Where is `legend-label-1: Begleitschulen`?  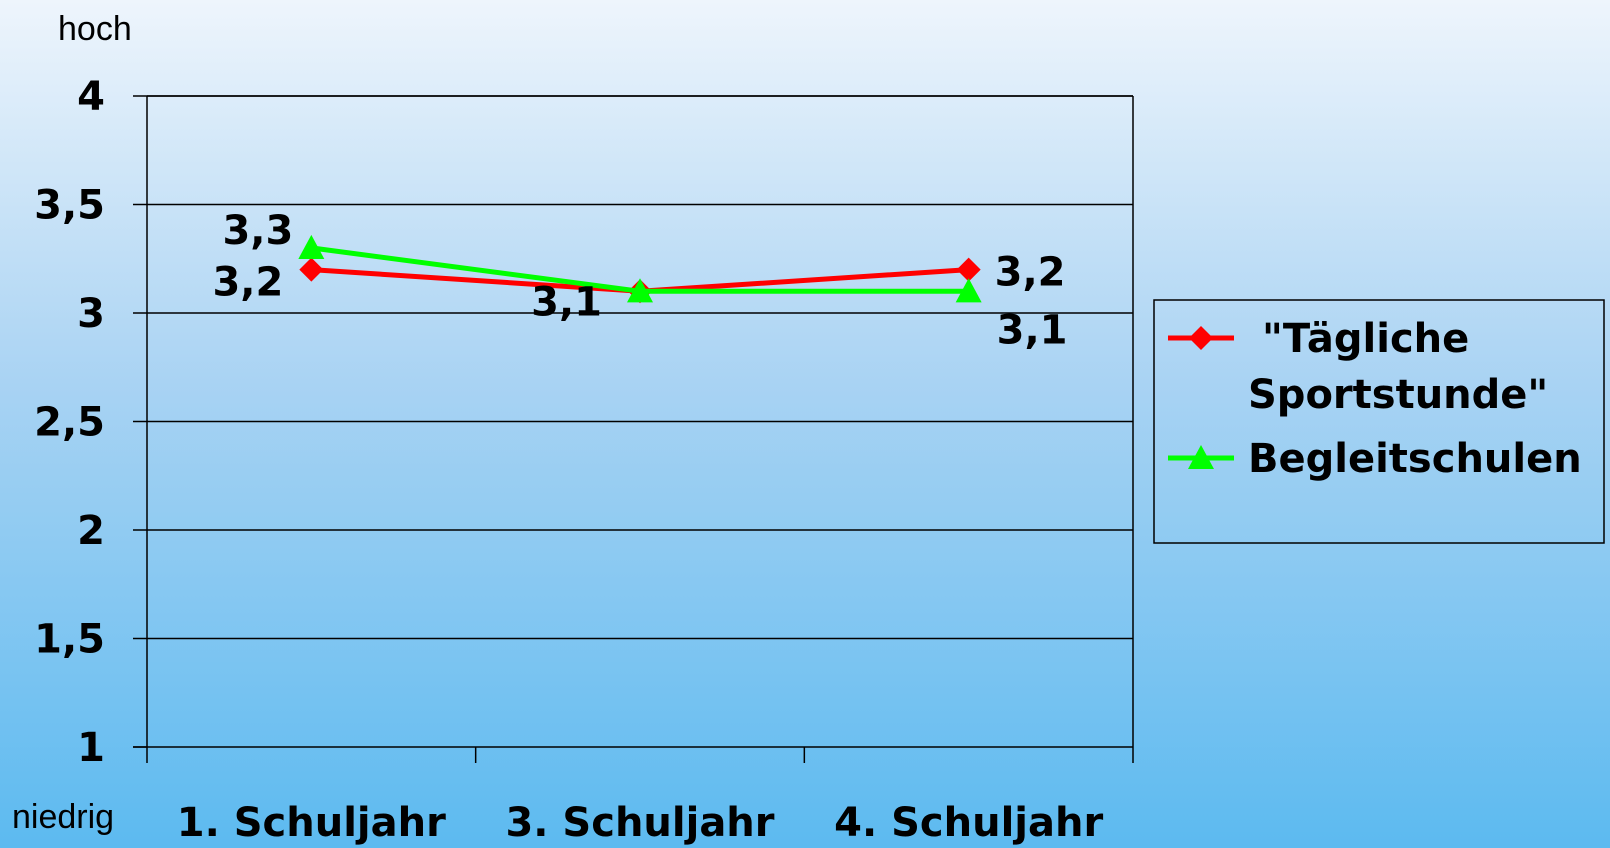
legend-label-1: Begleitschulen is located at coordinates (1415, 459).